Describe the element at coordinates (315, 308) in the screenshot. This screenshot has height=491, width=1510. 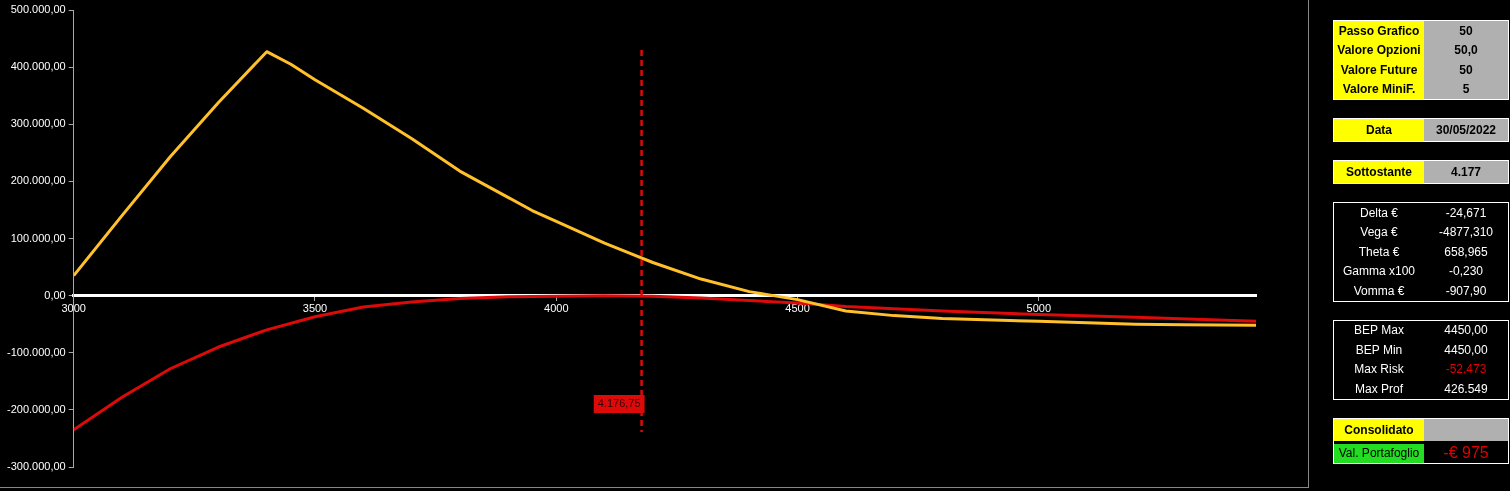
I see `x-tick-label: 3500` at that location.